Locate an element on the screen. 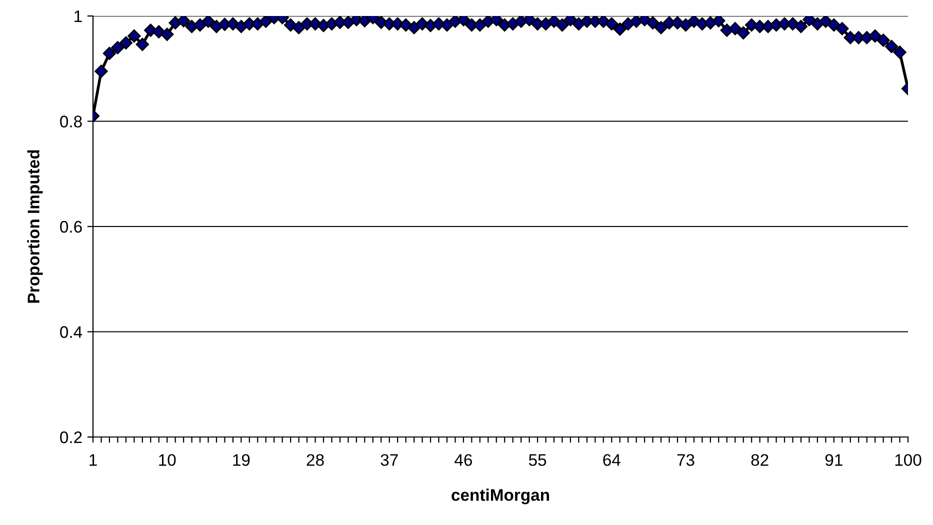 Image resolution: width=933 pixels, height=525 pixels. y-tick-label: 0.6 is located at coordinates (71, 226).